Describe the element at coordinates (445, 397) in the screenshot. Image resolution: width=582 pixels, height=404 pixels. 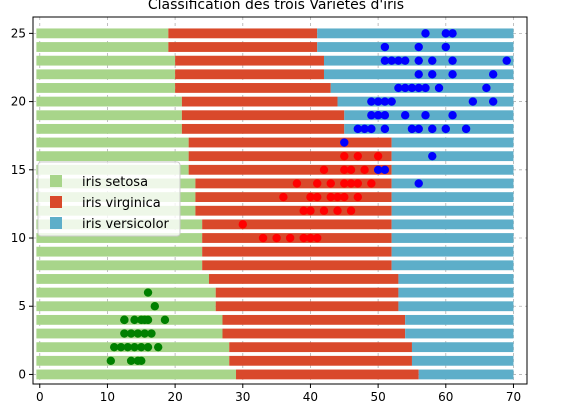
I see `x-tick-label: 60` at that location.